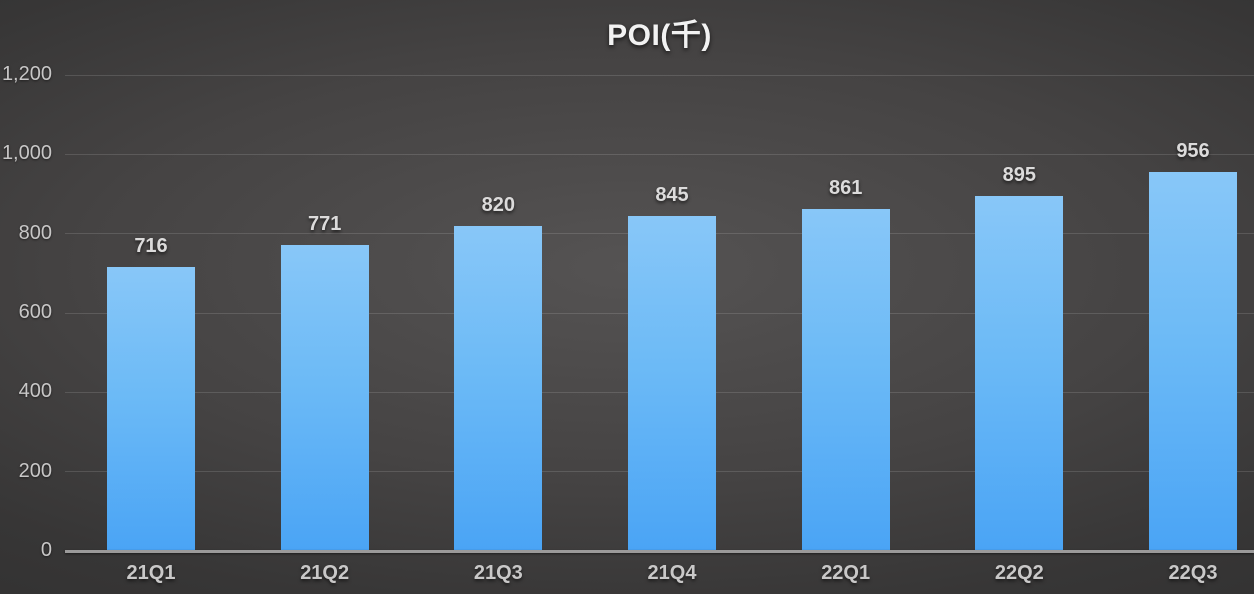  I want to click on bar-value-label: 771, so click(324, 224).